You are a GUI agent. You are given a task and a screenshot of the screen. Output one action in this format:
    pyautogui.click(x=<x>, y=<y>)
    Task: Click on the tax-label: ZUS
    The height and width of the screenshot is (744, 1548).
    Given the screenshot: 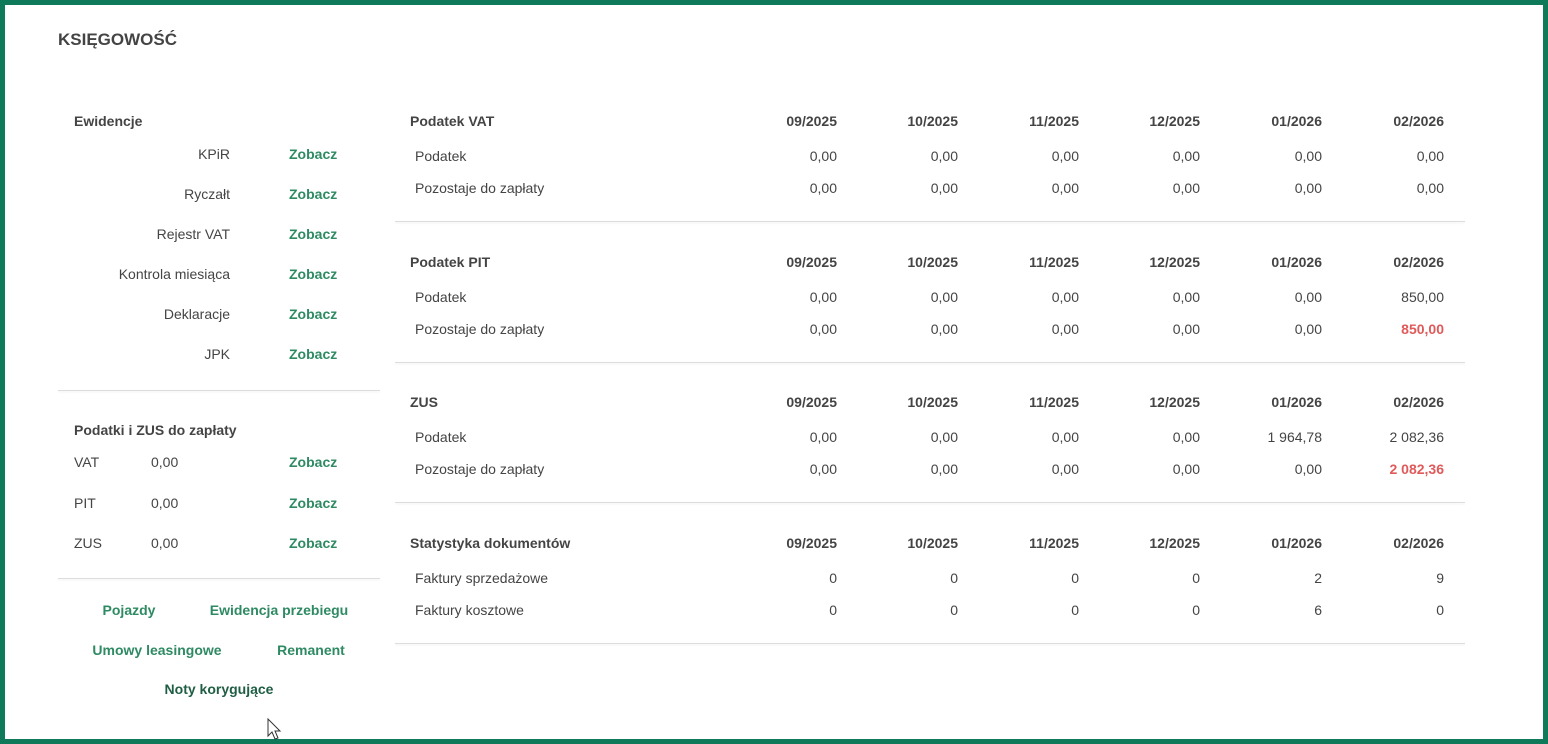 What is the action you would take?
    pyautogui.click(x=88, y=543)
    